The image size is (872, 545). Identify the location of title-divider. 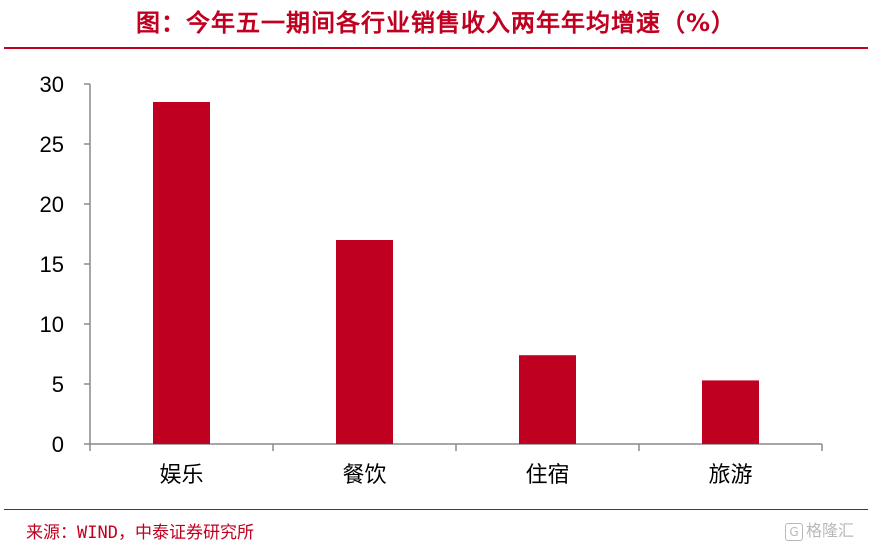
(436, 48).